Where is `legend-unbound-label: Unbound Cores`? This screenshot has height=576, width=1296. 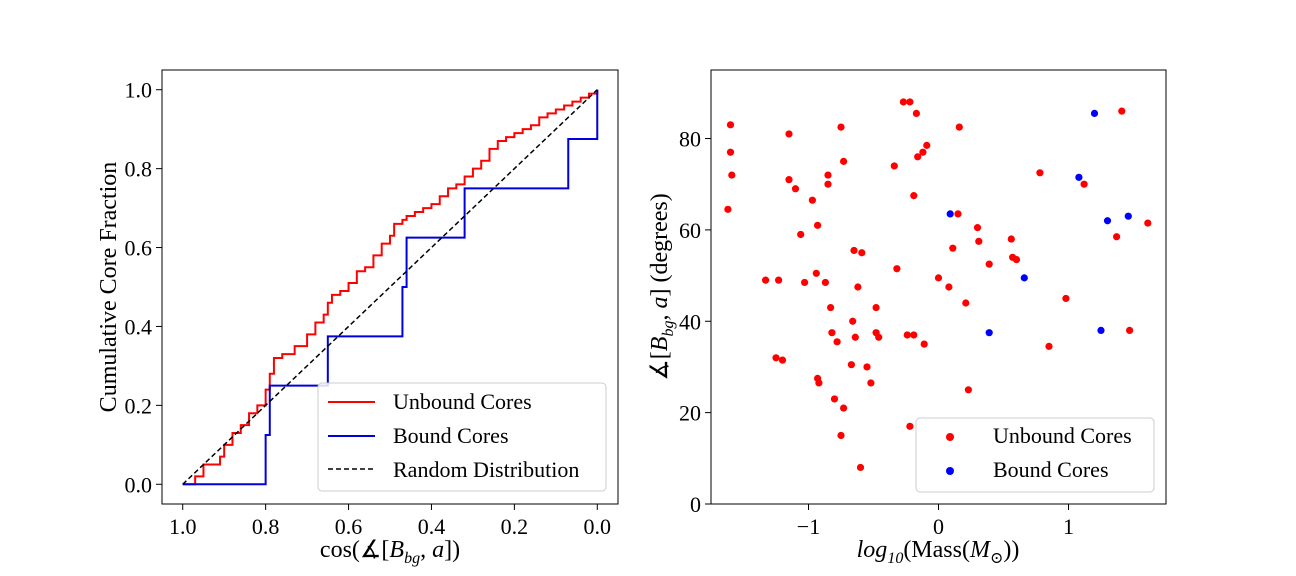
legend-unbound-label: Unbound Cores is located at coordinates (462, 401).